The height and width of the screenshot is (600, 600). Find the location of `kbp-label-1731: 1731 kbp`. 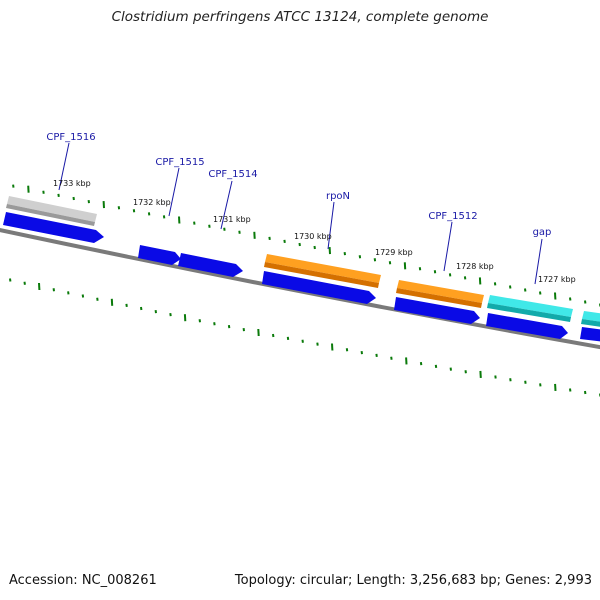

kbp-label-1731: 1731 kbp is located at coordinates (232, 219).